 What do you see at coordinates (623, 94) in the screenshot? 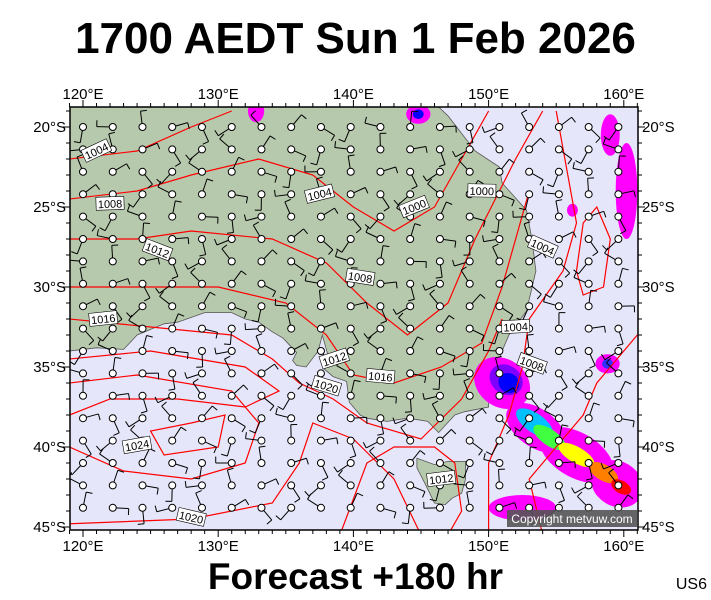
I see `lon-label-top: 160°E` at bounding box center [623, 94].